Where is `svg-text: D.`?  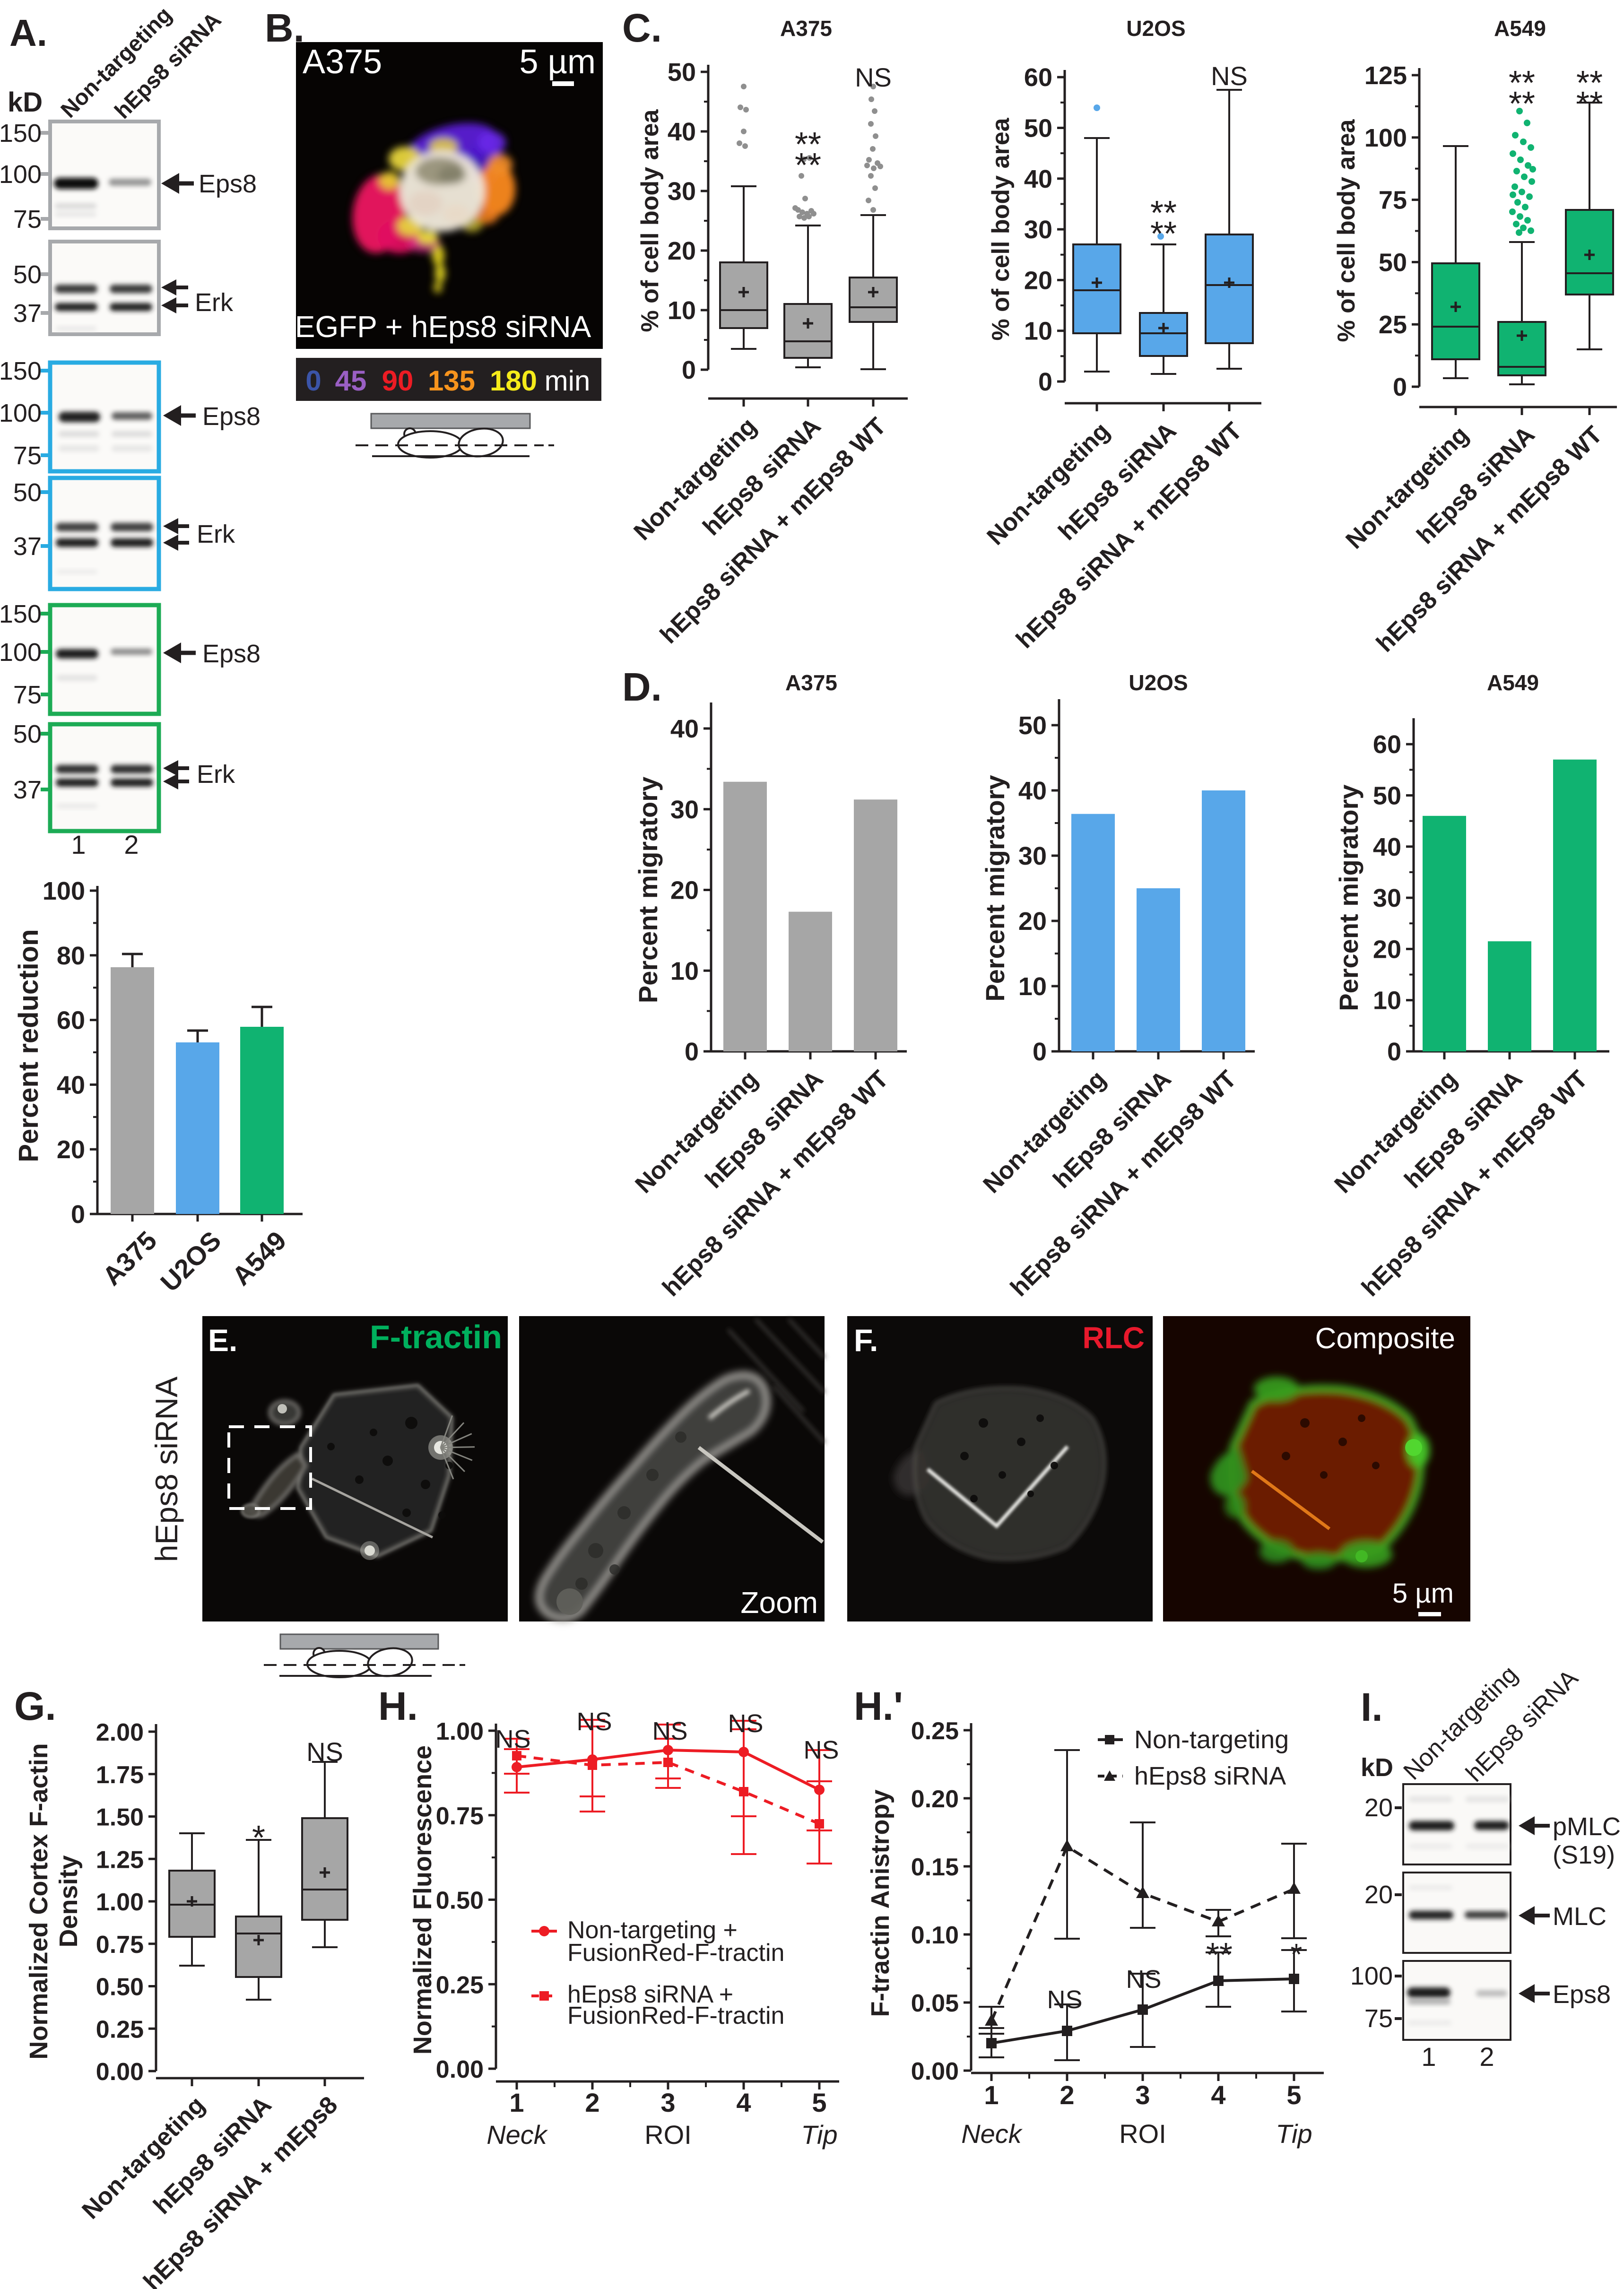
svg-text: D. is located at coordinates (642, 687).